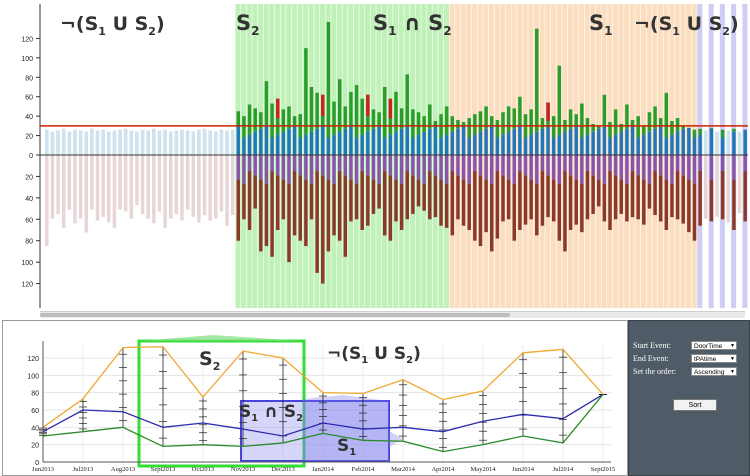  What do you see at coordinates (714, 358) in the screenshot?
I see `end-event-select: tPAtime ▼` at bounding box center [714, 358].